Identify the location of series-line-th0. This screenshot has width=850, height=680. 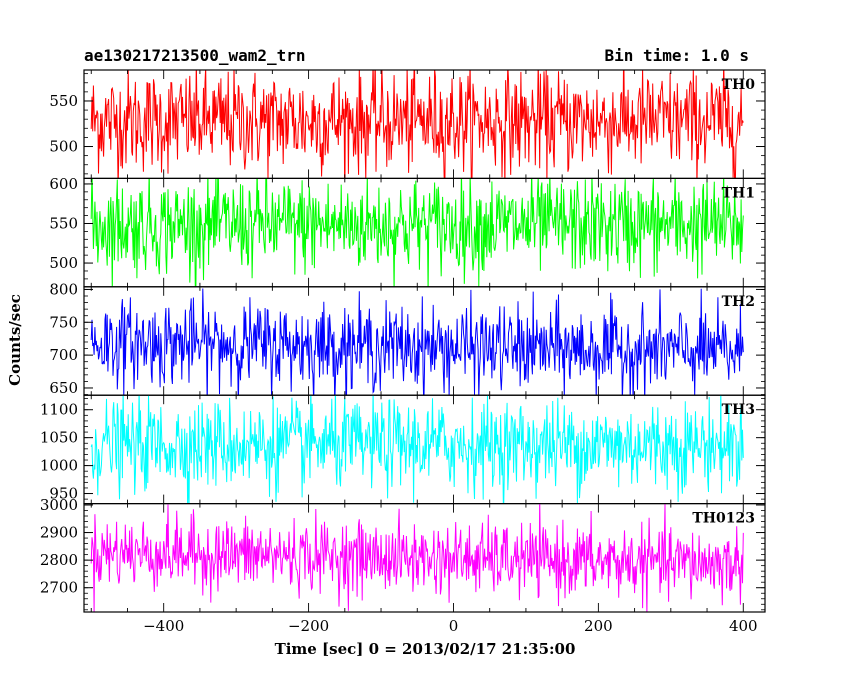
(417, 124).